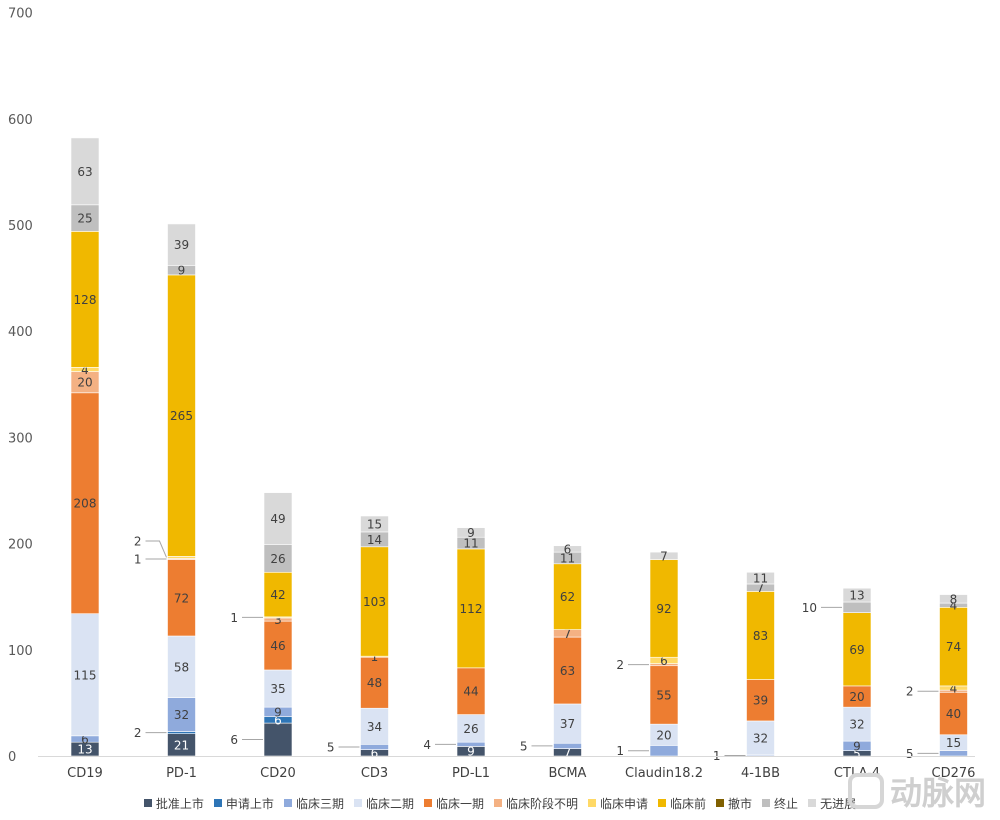 Image resolution: width=1000 pixels, height=820 pixels. I want to click on legend-label: 临床一期, so click(459, 803).